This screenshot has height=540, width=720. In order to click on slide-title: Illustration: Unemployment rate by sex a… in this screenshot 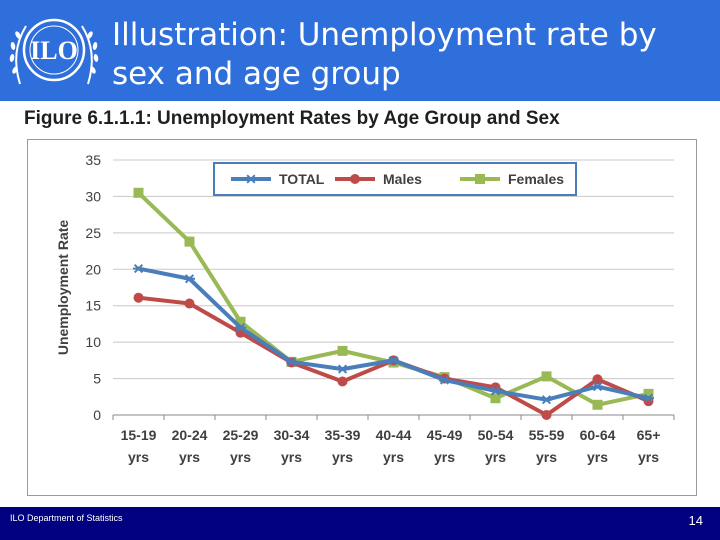, I will do `click(384, 54)`.